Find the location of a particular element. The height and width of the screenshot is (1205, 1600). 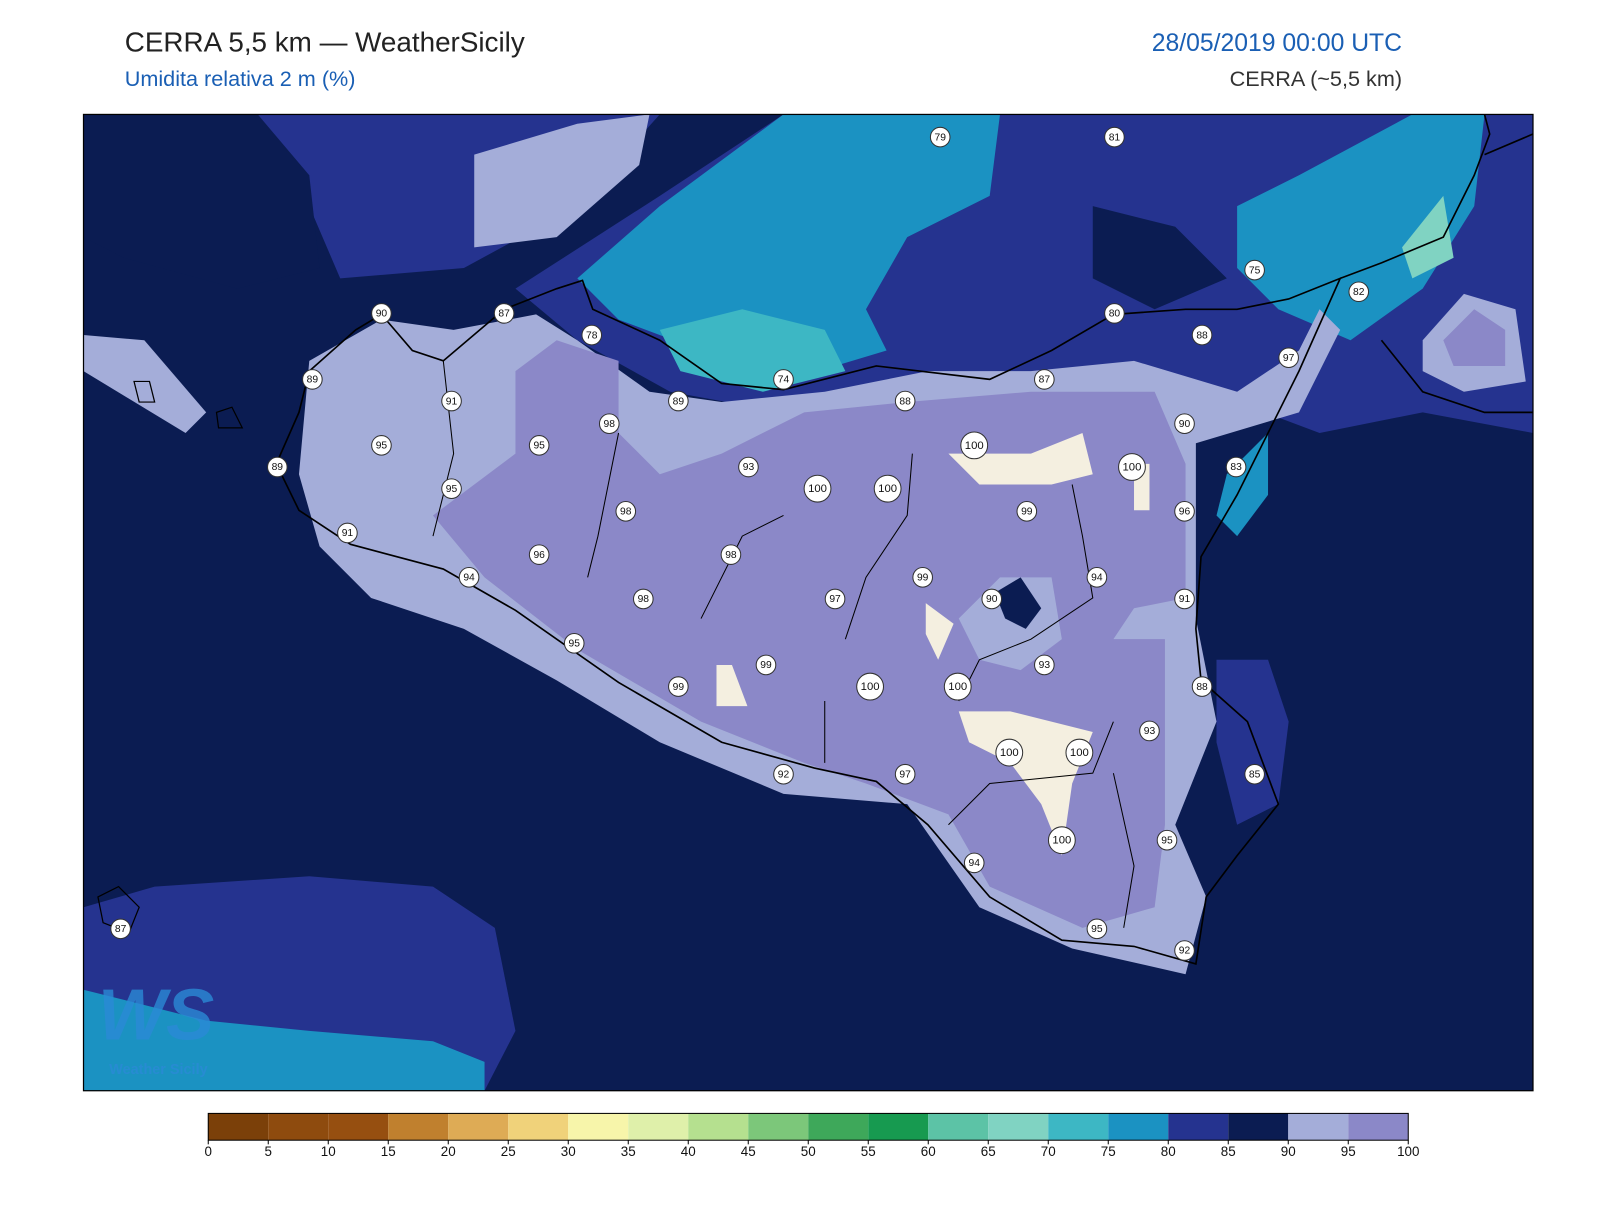

station-value: 95 is located at coordinates (382, 446).